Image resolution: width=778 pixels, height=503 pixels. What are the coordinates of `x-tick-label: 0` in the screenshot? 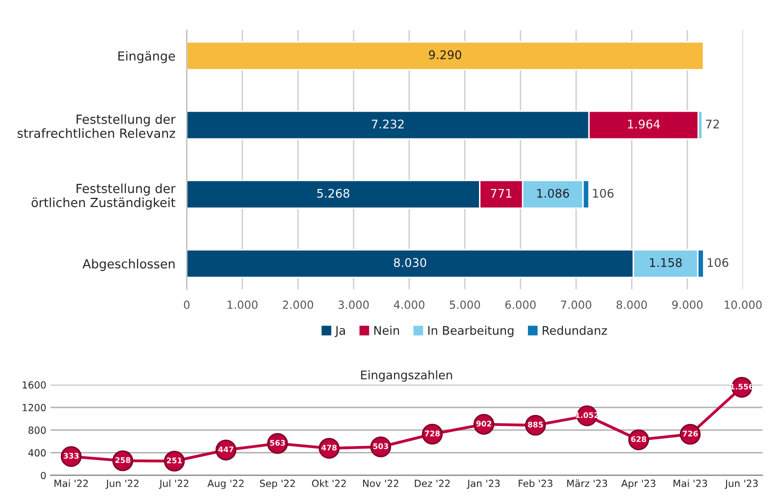 It's located at (187, 304).